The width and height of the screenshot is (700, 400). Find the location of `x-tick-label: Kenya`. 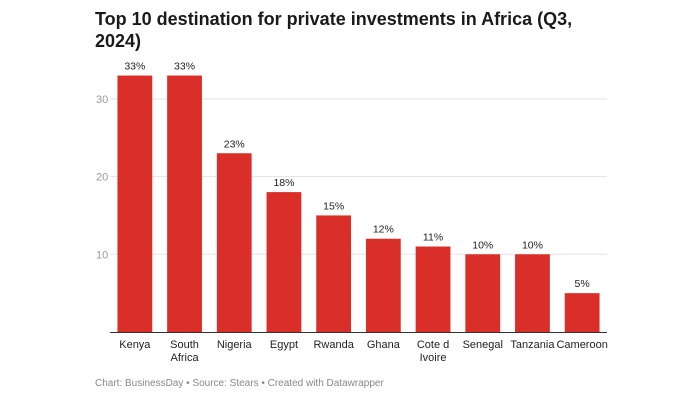

x-tick-label: Kenya is located at coordinates (135, 345).